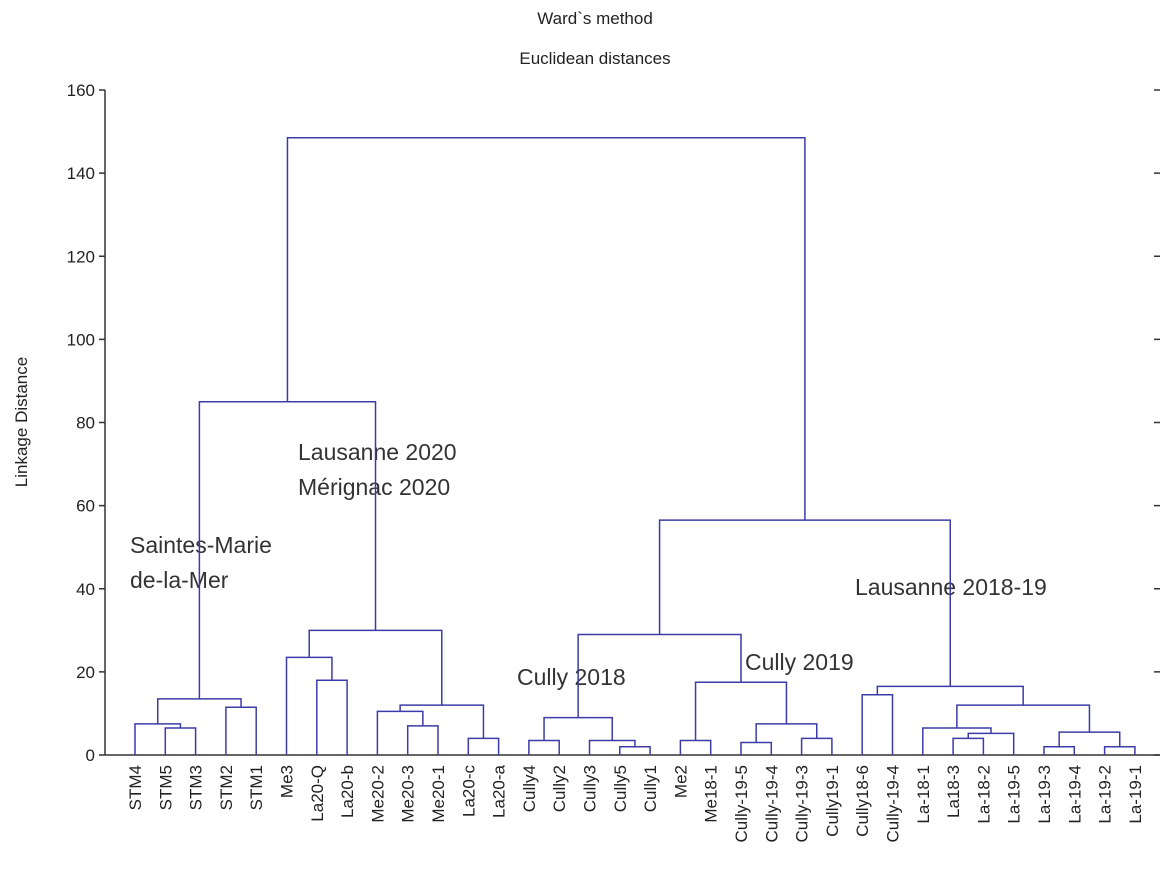 Image resolution: width=1164 pixels, height=875 pixels. What do you see at coordinates (408, 794) in the screenshot?
I see `leaf-label: Me20-3` at bounding box center [408, 794].